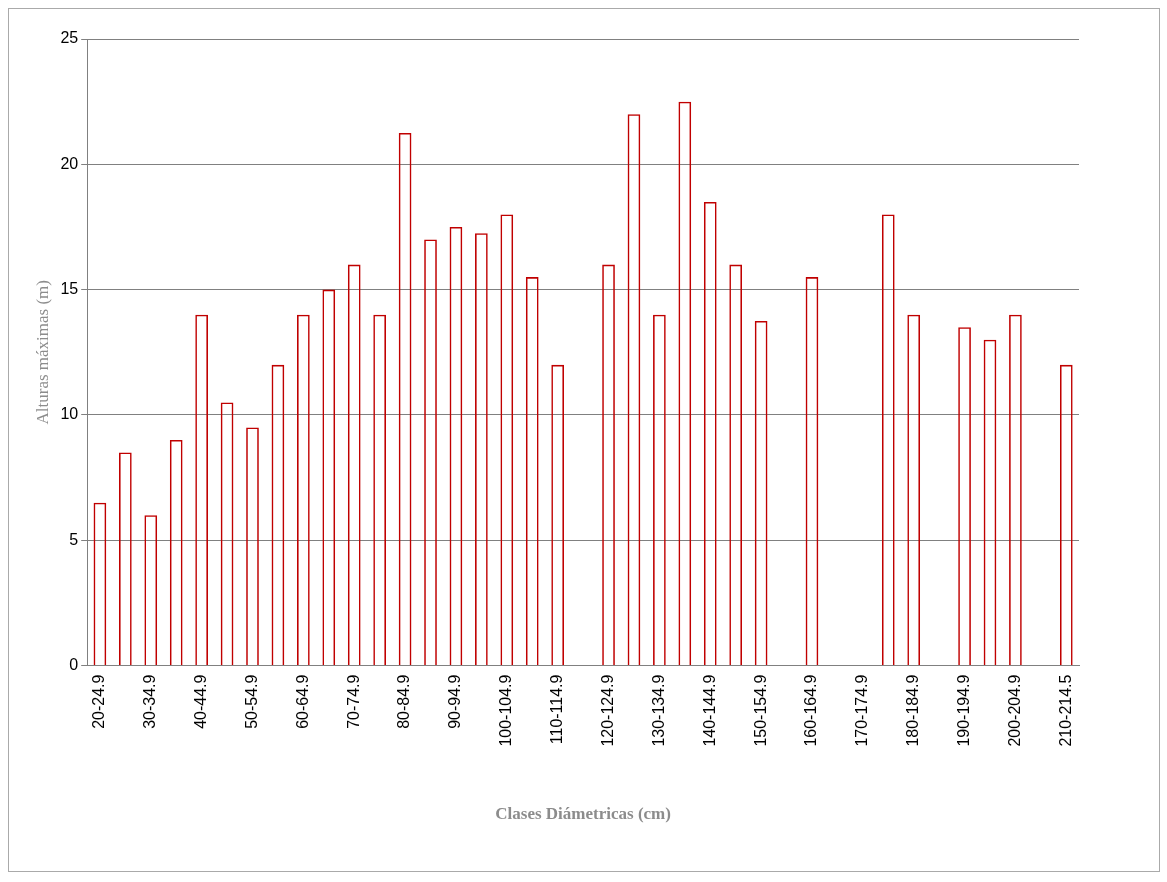  I want to click on x-tick-label: 200-204.9, so click(1014, 710).